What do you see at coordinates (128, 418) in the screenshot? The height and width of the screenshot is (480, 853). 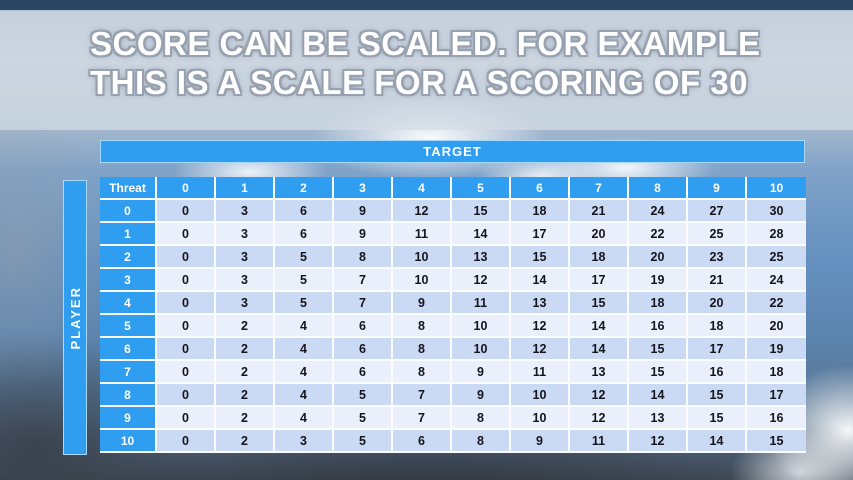 I see `row-header-cell: 9` at bounding box center [128, 418].